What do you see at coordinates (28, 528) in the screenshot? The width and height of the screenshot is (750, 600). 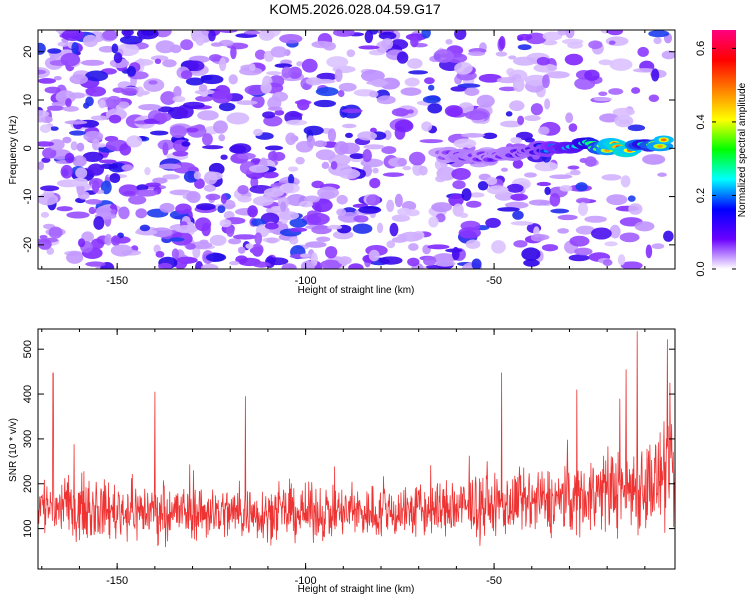 I see `y-tick-label: 100` at bounding box center [28, 528].